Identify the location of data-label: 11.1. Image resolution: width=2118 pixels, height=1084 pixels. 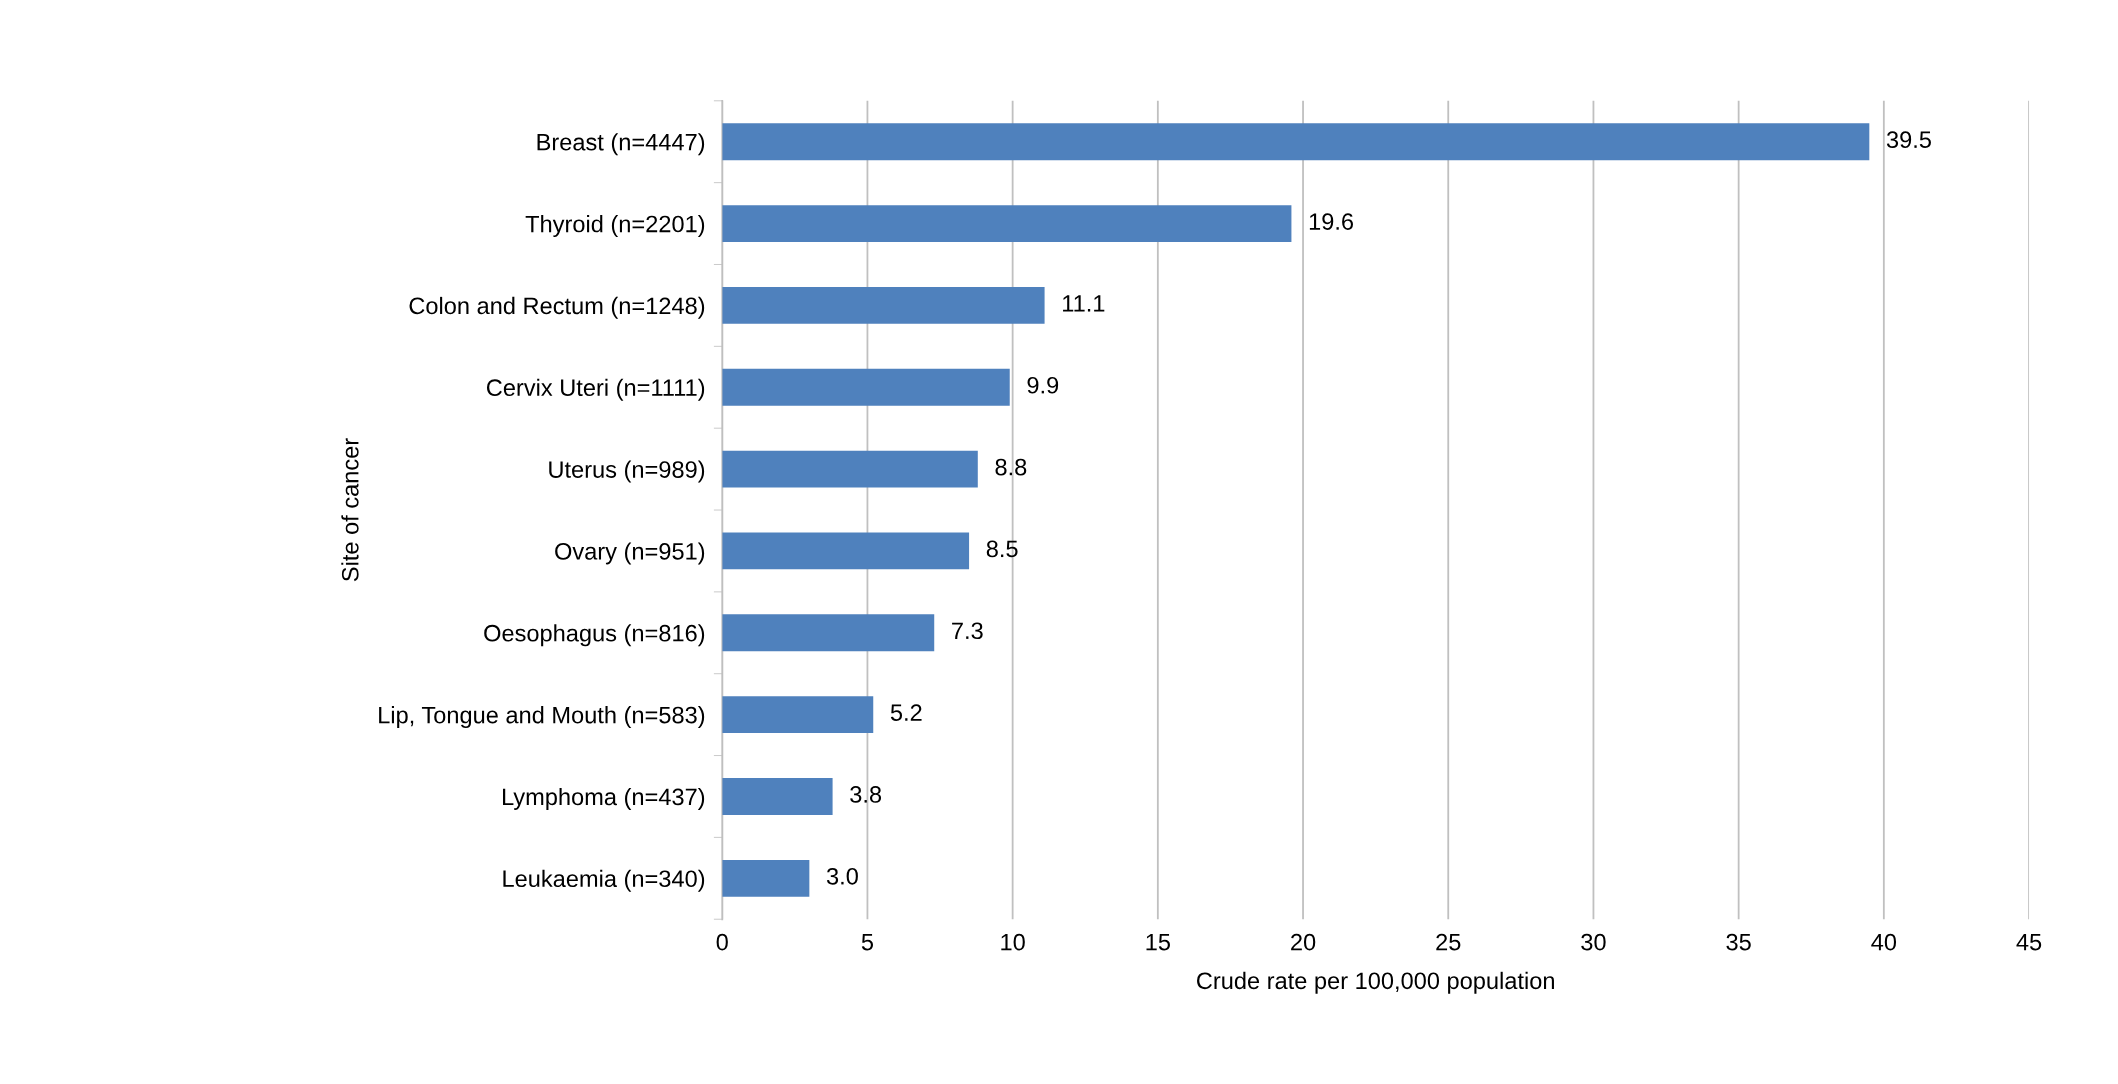
(1084, 303).